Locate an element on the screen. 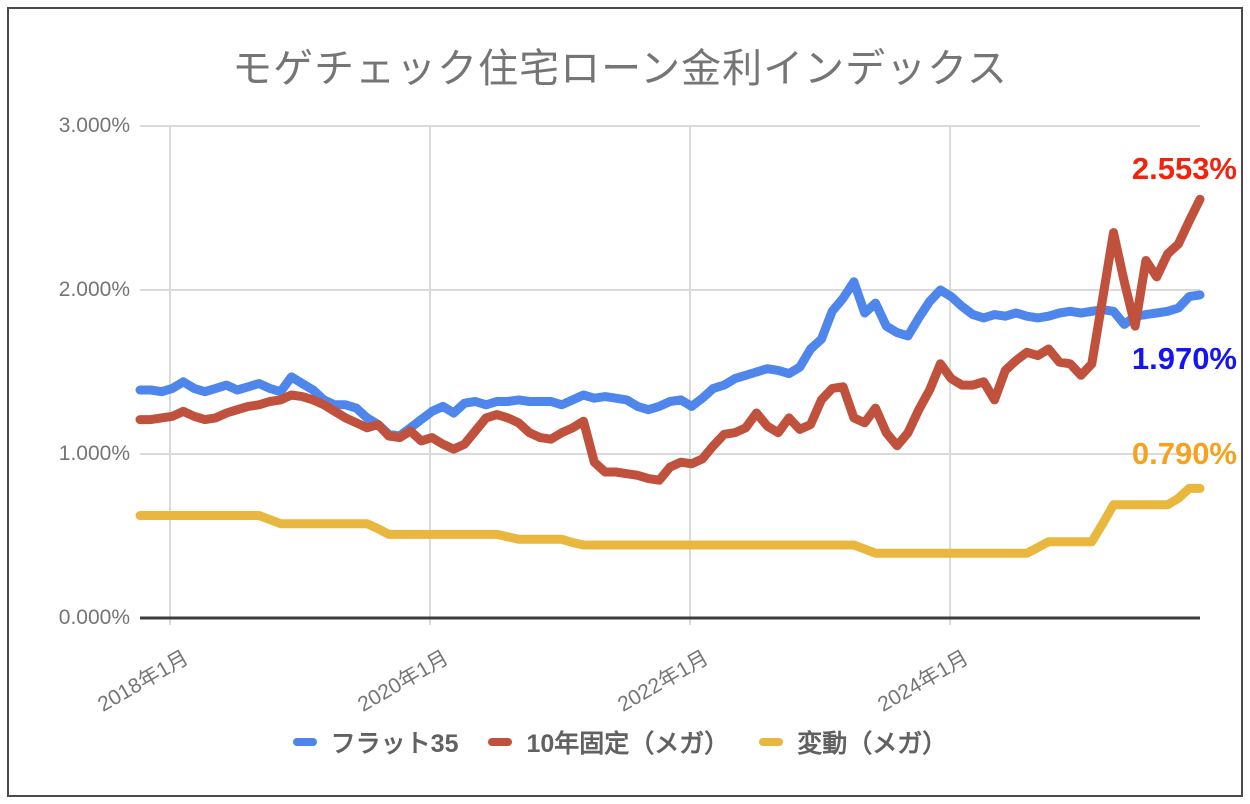 This screenshot has height=804, width=1250. legend-item-variable: 変動（メガ） is located at coordinates (853, 742).